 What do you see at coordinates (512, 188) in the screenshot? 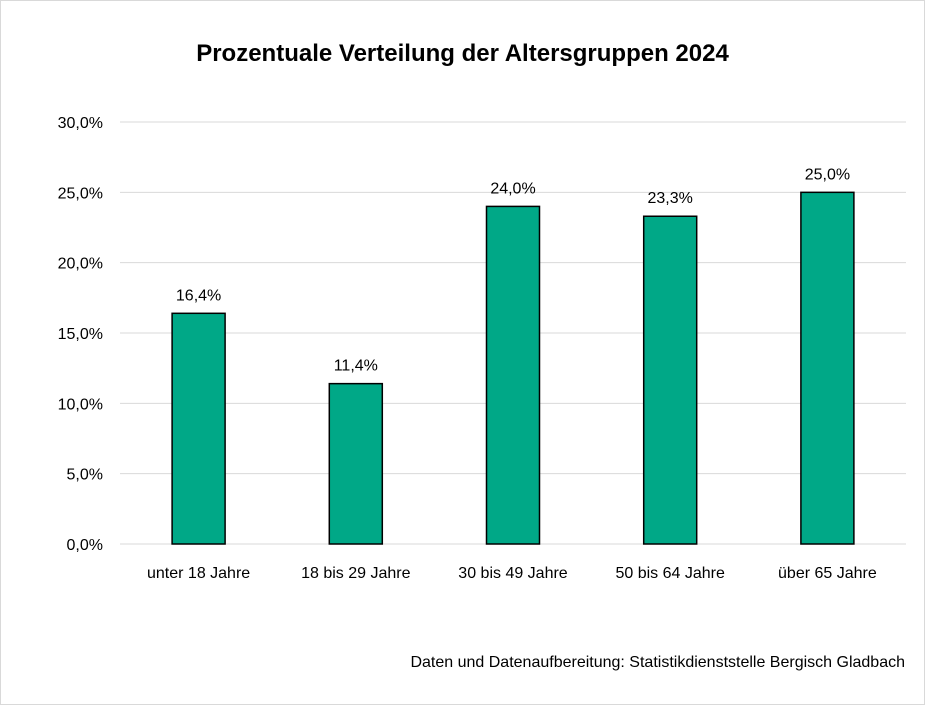
I see `data-label: 24,0%` at bounding box center [512, 188].